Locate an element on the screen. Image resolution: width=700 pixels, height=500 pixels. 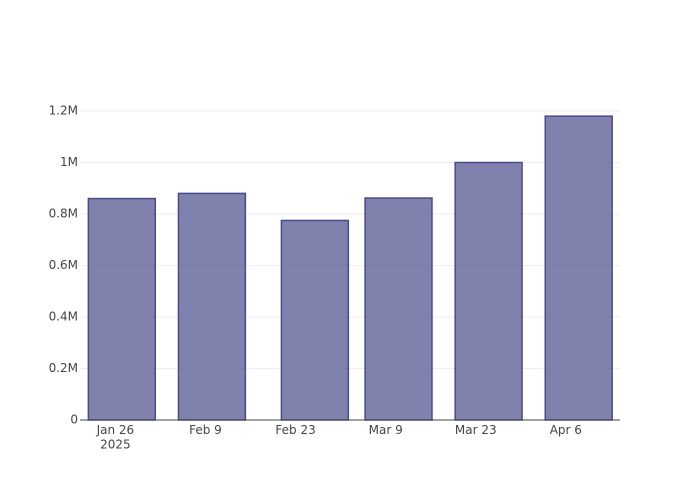
x-tick-label: Apr 6 is located at coordinates (566, 430).